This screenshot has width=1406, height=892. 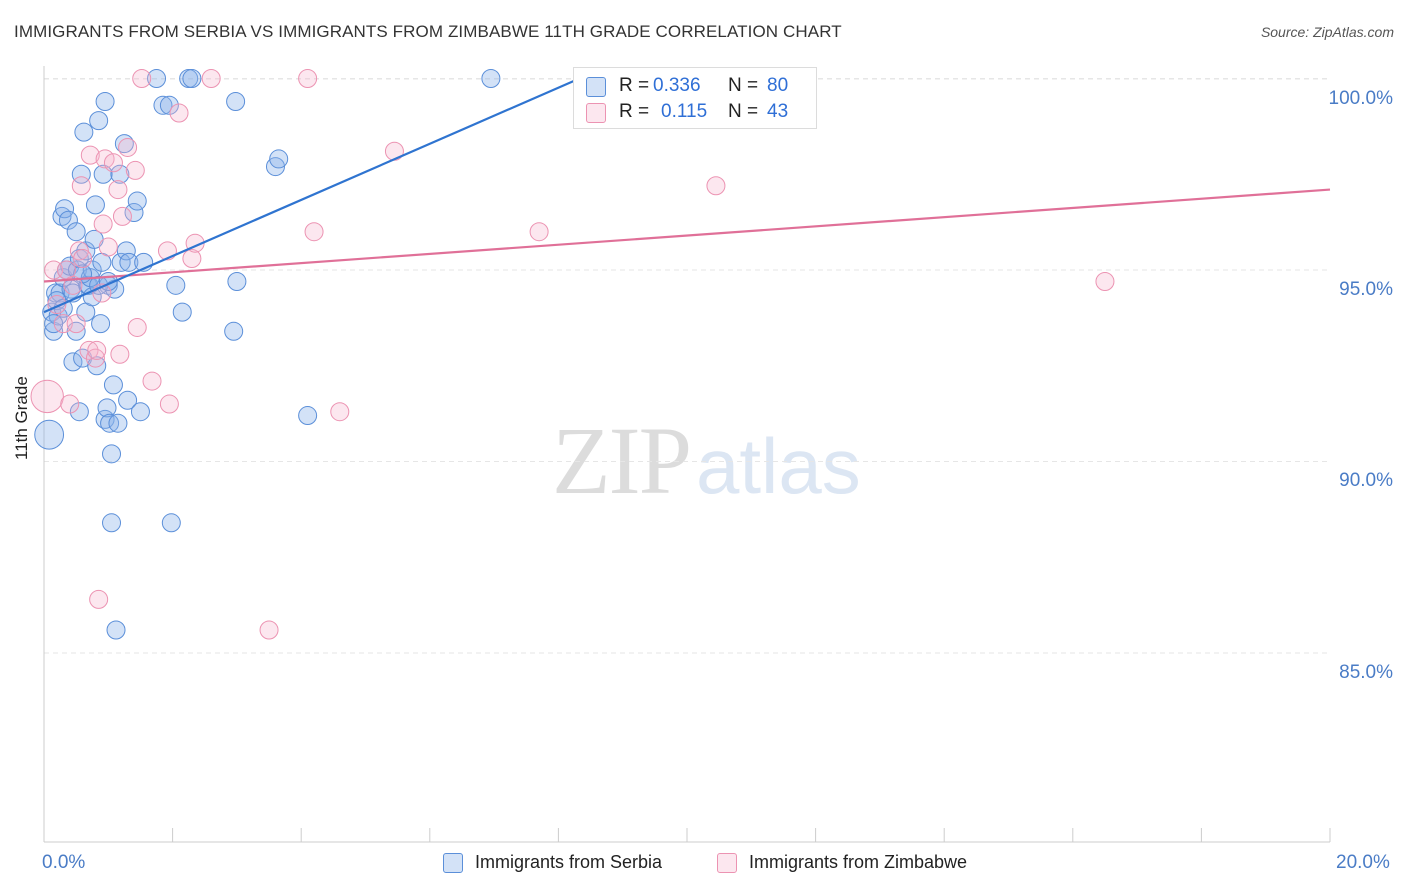 What do you see at coordinates (778, 85) in the screenshot?
I see `n-value: 80` at bounding box center [778, 85].